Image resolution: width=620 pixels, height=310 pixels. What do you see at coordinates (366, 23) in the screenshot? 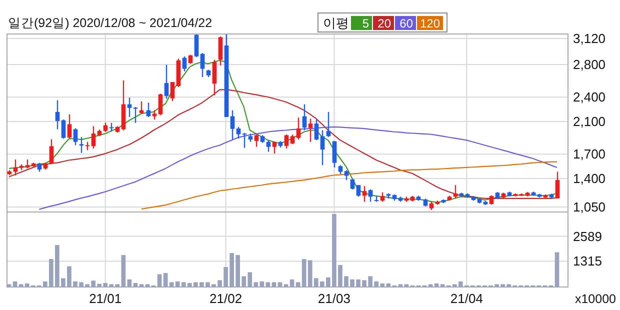
I see `text: 5` at bounding box center [366, 23].